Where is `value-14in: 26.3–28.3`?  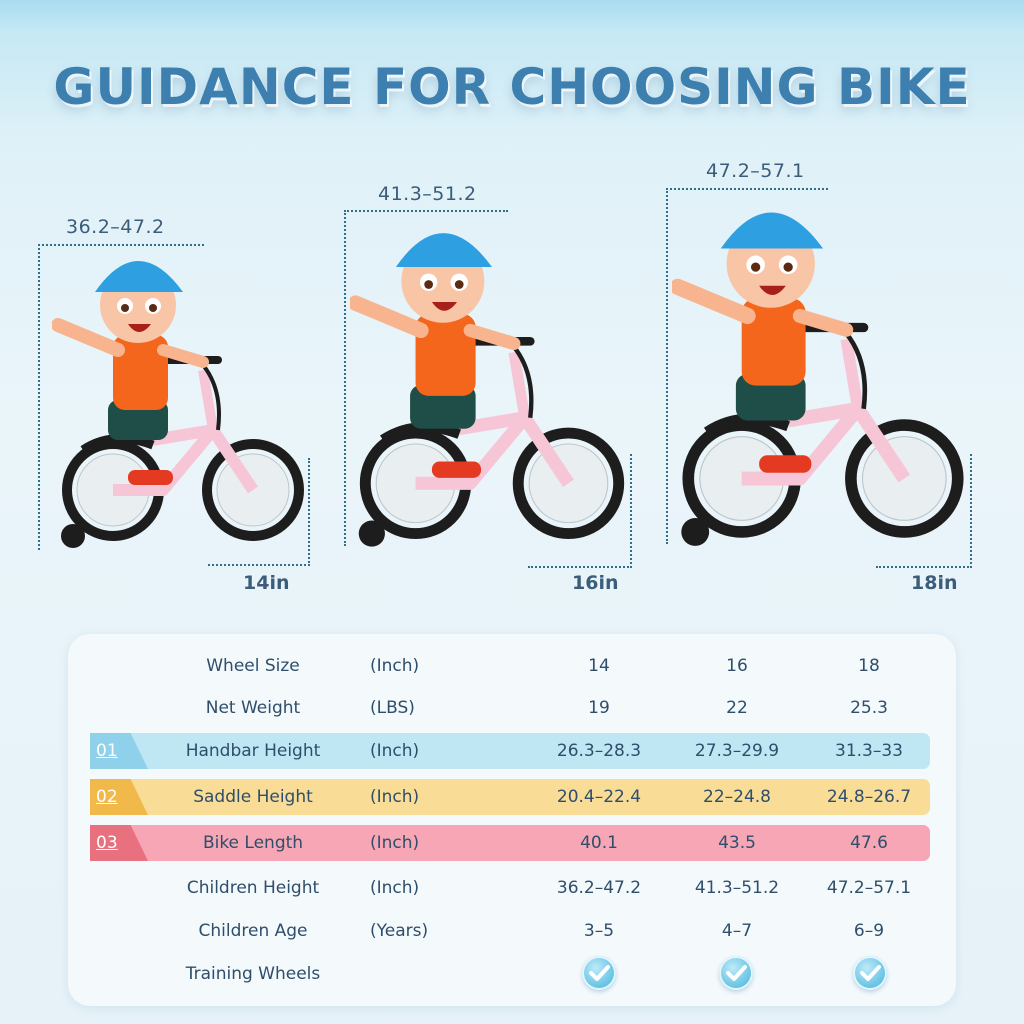 value-14in: 26.3–28.3 is located at coordinates (599, 751).